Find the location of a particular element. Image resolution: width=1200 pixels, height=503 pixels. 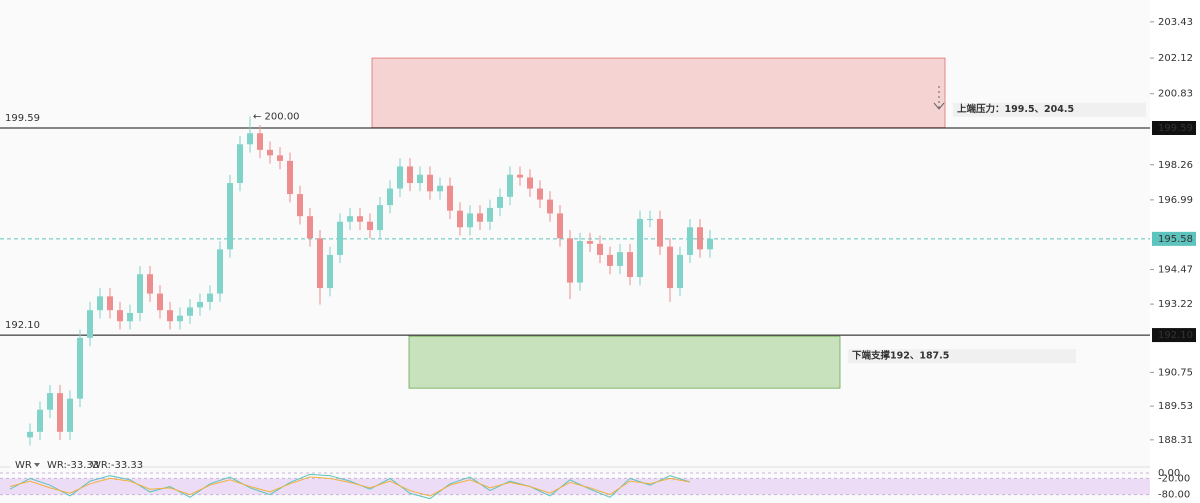

arrow is located at coordinates (939, 98).